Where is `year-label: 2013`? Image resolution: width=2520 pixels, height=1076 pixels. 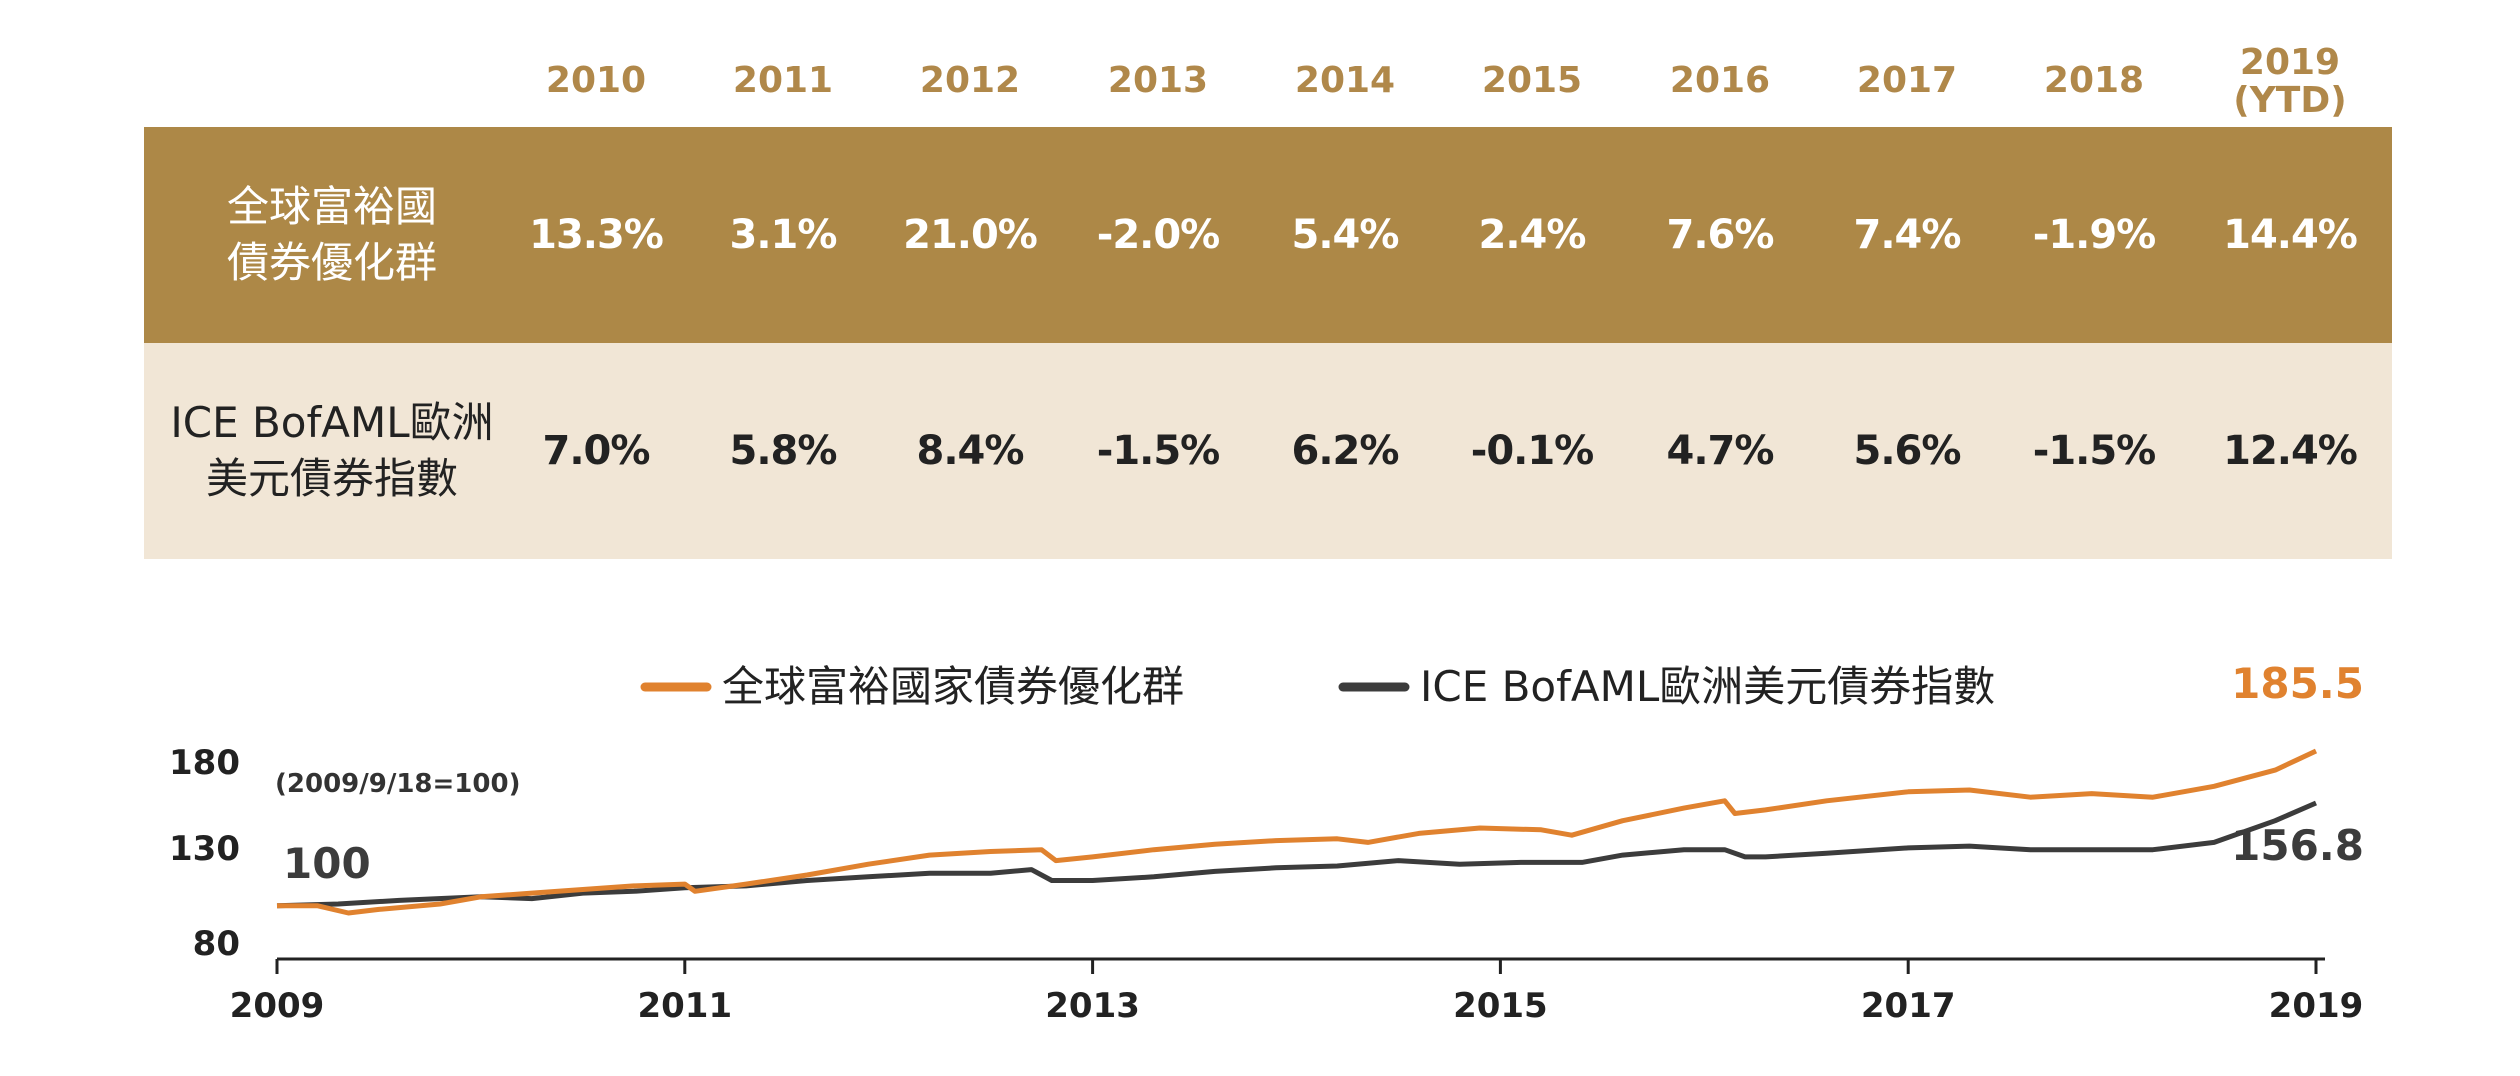
year-label: 2013 is located at coordinates (1158, 80).